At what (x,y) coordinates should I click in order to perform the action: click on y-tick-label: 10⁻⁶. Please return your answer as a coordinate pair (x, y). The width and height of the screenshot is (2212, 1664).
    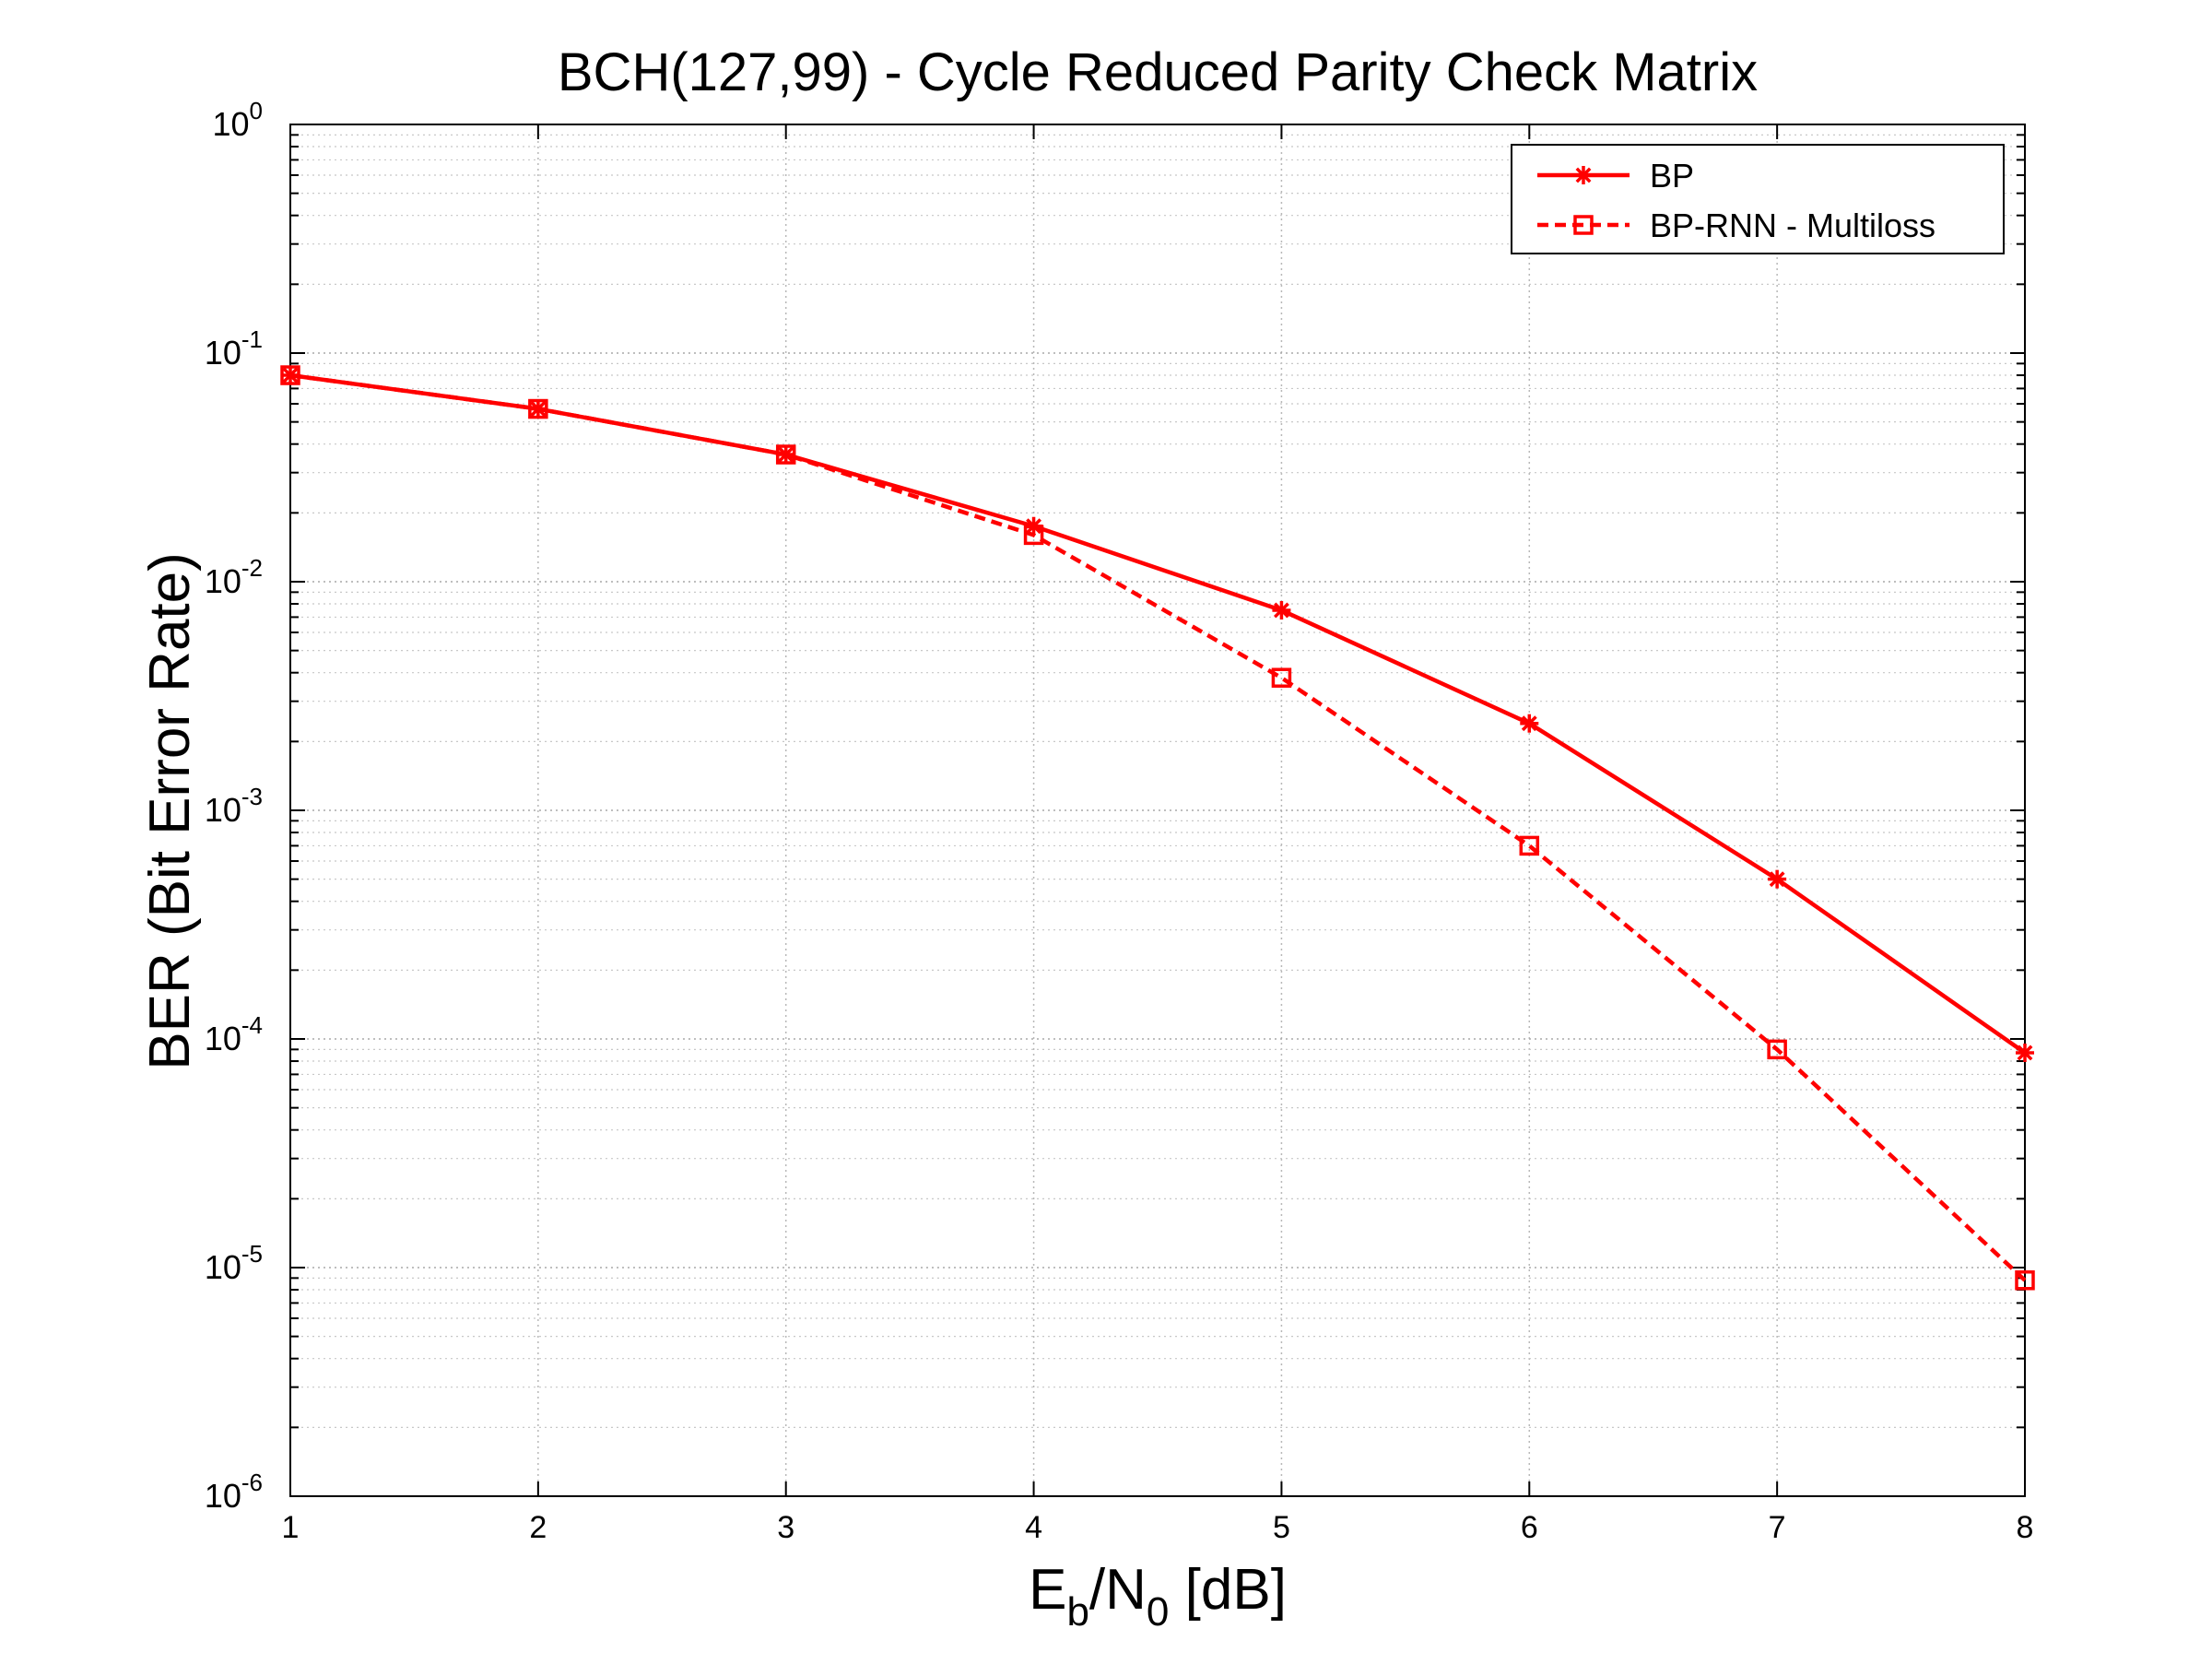
    Looking at the image, I should click on (234, 1492).